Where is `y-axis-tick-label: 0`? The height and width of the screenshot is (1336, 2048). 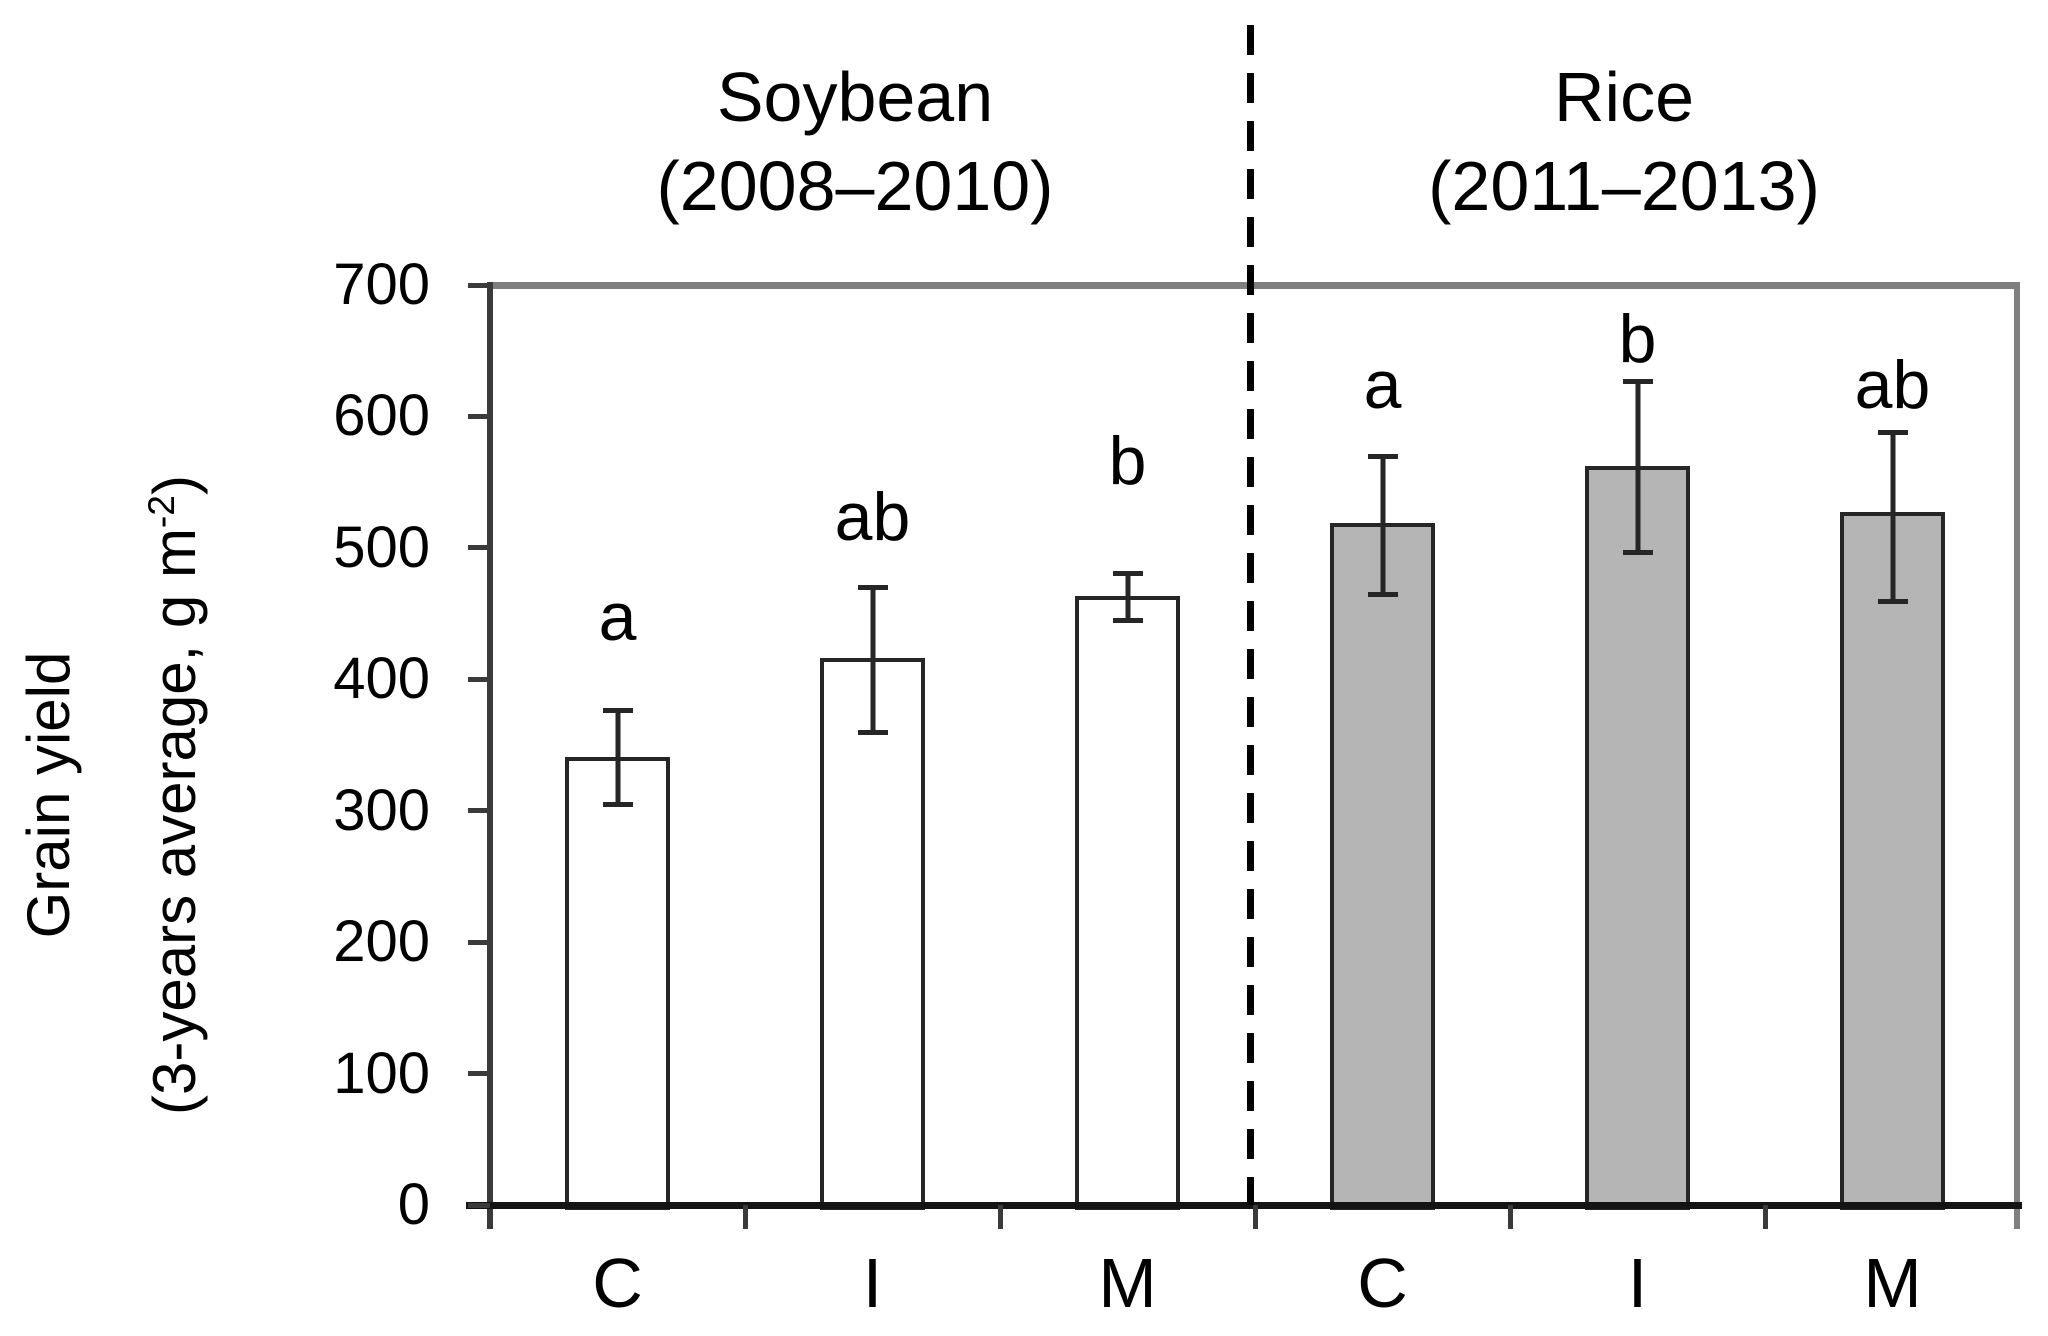 y-axis-tick-label: 0 is located at coordinates (413, 1204).